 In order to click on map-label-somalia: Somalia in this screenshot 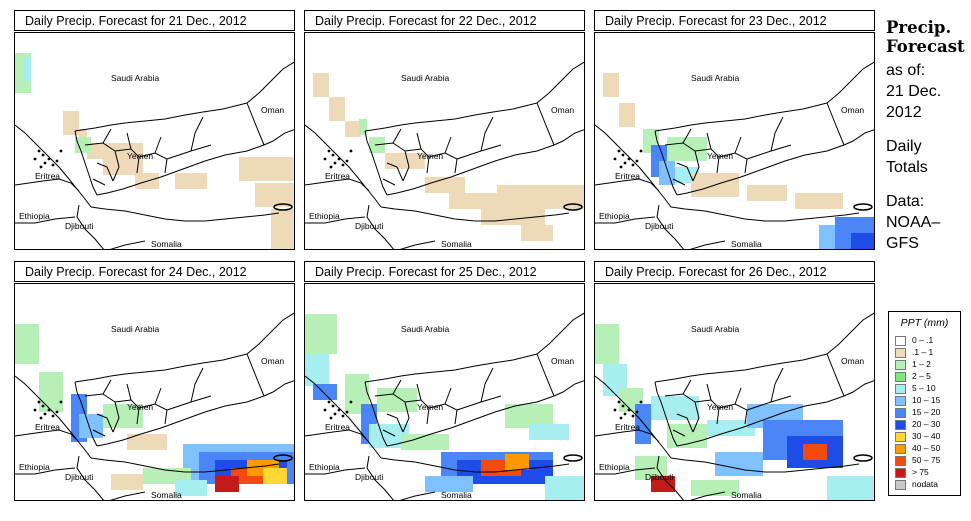, I will do `click(456, 244)`.